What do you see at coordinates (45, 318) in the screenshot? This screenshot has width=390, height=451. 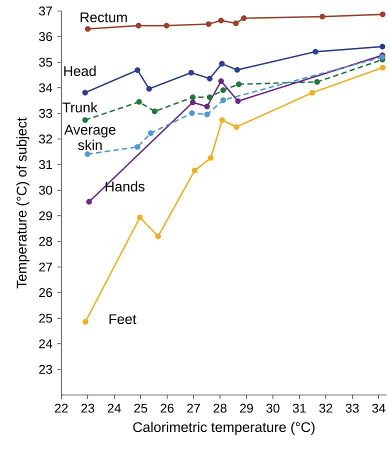 I see `y-tick-label: 25` at bounding box center [45, 318].